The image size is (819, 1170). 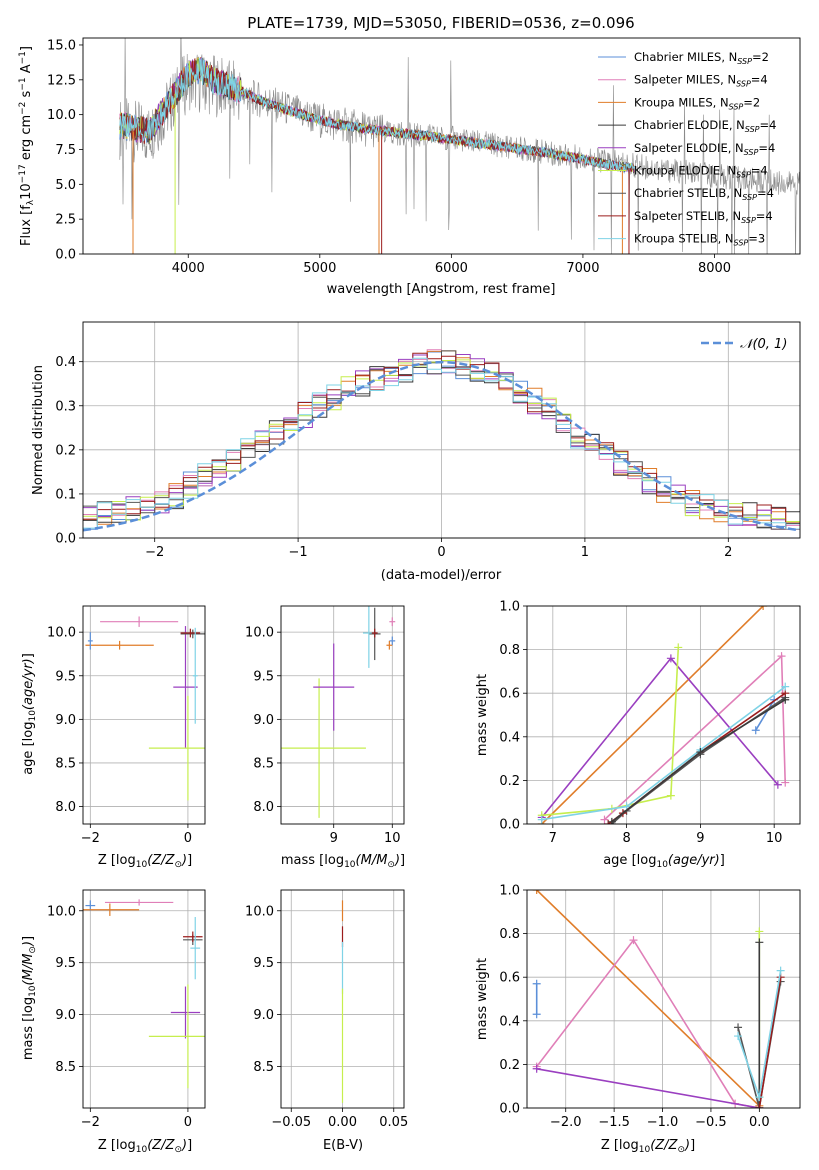 I want to click on legend-label: Kroupa STELIB, NSSP=3, so click(x=699, y=240).